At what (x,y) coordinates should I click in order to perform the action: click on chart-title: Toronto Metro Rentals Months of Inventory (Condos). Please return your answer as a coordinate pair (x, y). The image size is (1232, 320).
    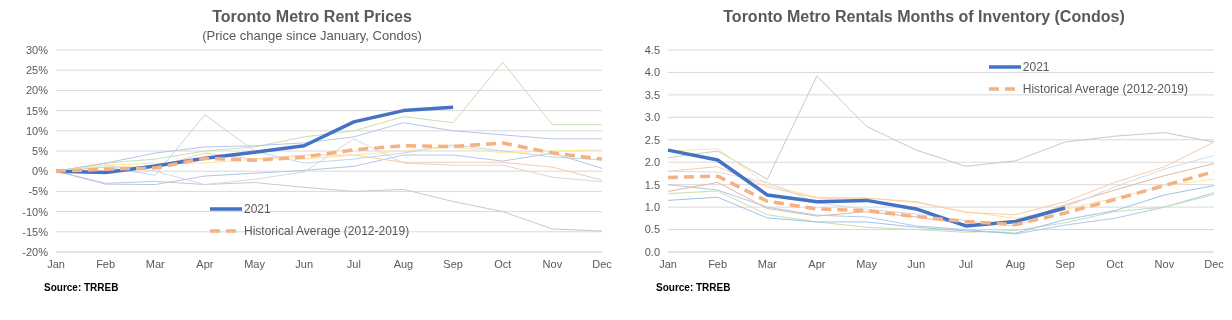
    Looking at the image, I should click on (924, 17).